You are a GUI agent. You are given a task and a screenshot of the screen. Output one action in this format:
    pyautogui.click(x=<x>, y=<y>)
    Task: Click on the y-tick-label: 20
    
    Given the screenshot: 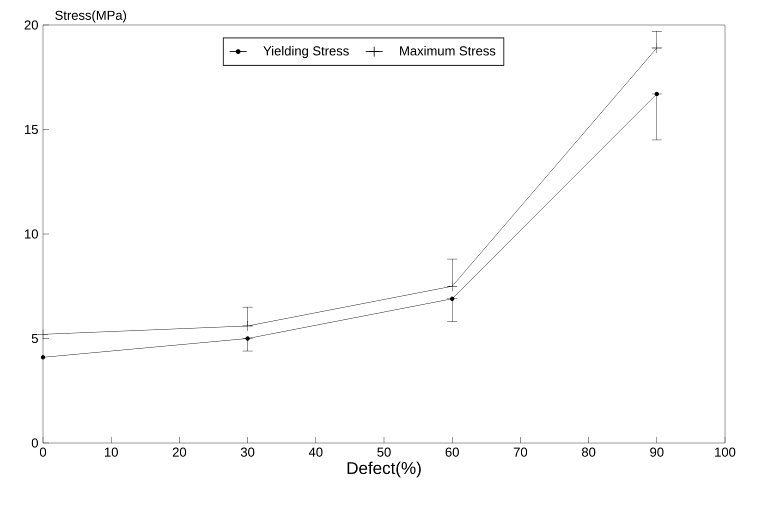 What is the action you would take?
    pyautogui.click(x=31, y=25)
    